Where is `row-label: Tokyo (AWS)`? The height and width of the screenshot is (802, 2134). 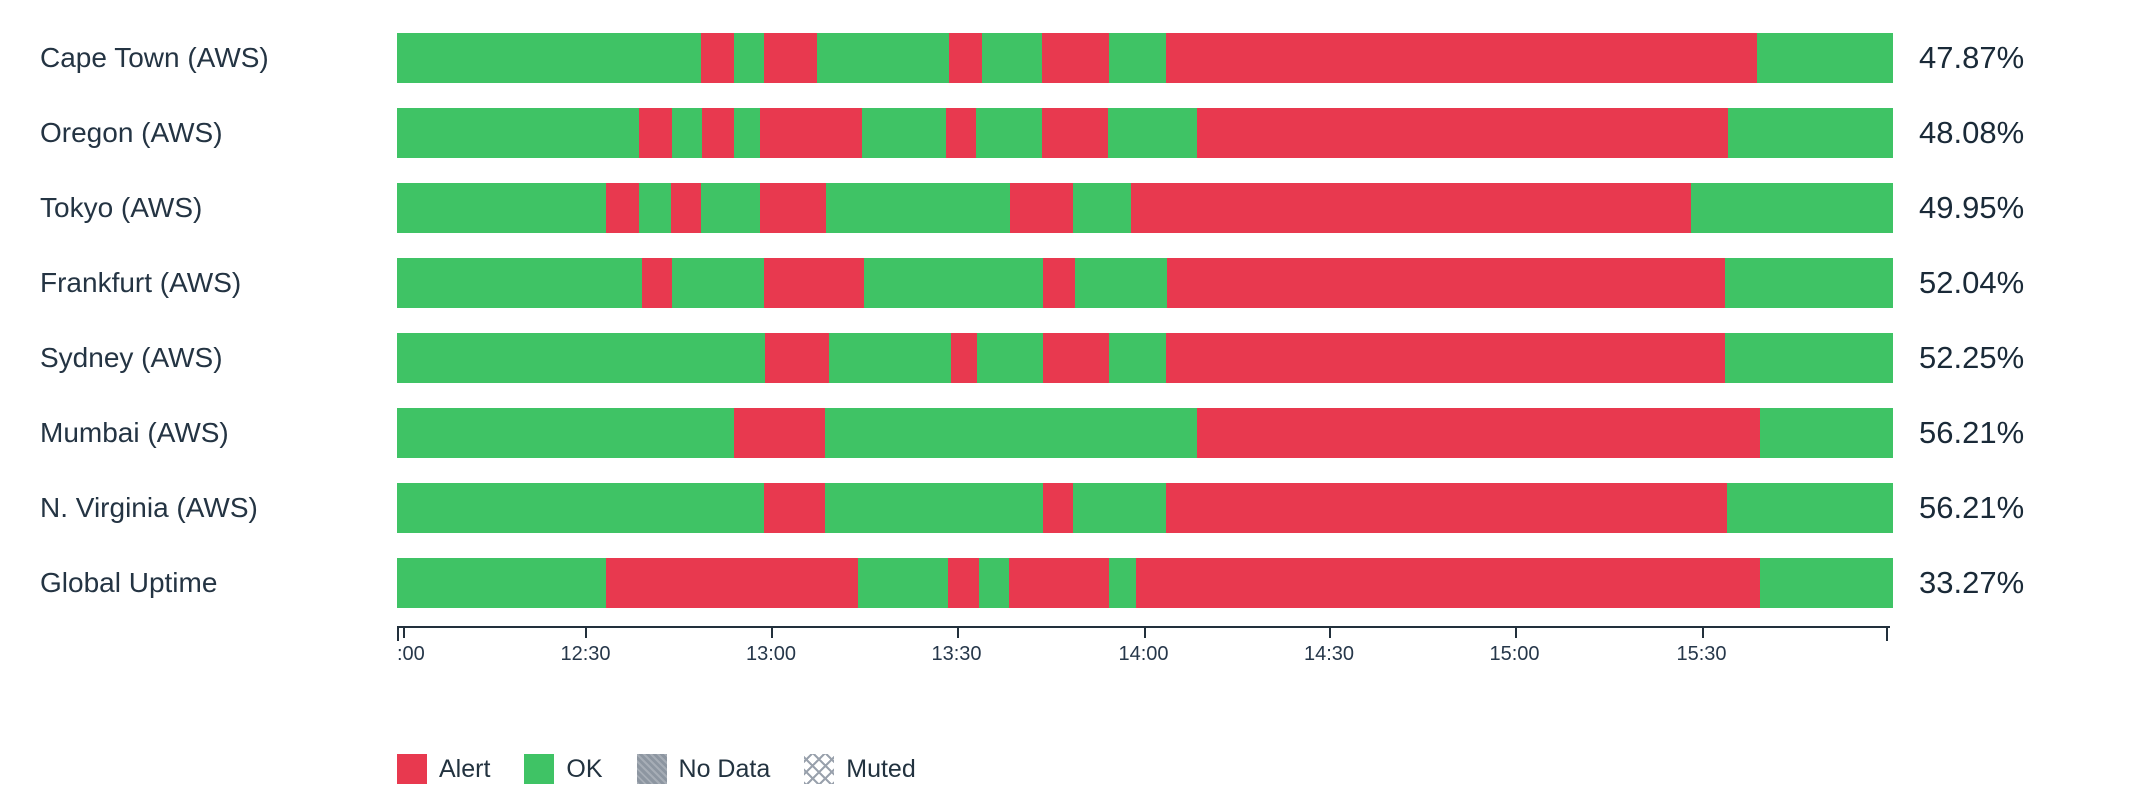
row-label: Tokyo (AWS) is located at coordinates (121, 207).